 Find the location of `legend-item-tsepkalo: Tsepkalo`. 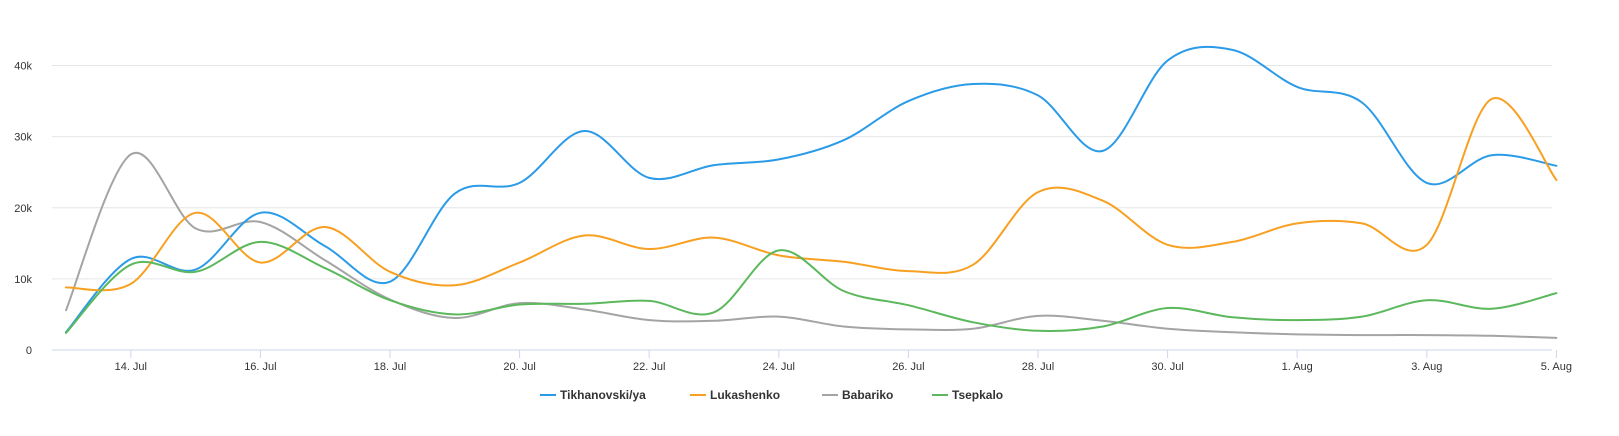

legend-item-tsepkalo: Tsepkalo is located at coordinates (967, 395).